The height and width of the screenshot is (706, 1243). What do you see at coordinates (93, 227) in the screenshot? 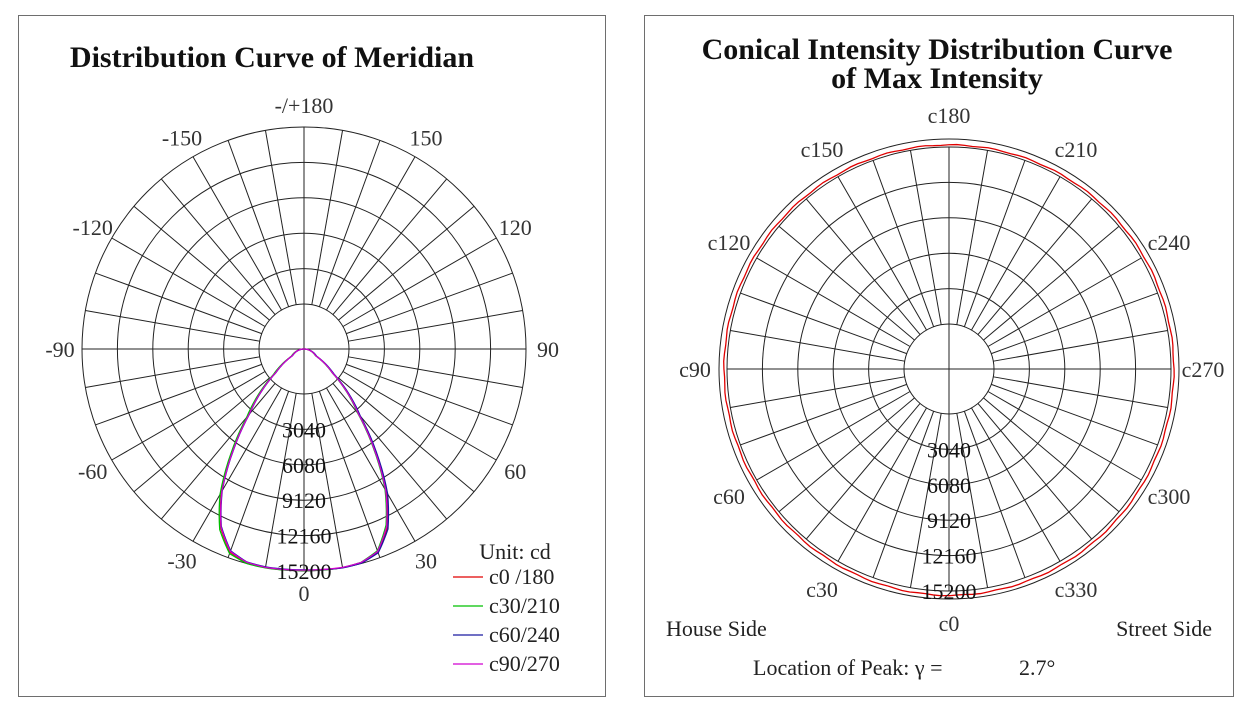
I see `angle-label: -120` at bounding box center [93, 227].